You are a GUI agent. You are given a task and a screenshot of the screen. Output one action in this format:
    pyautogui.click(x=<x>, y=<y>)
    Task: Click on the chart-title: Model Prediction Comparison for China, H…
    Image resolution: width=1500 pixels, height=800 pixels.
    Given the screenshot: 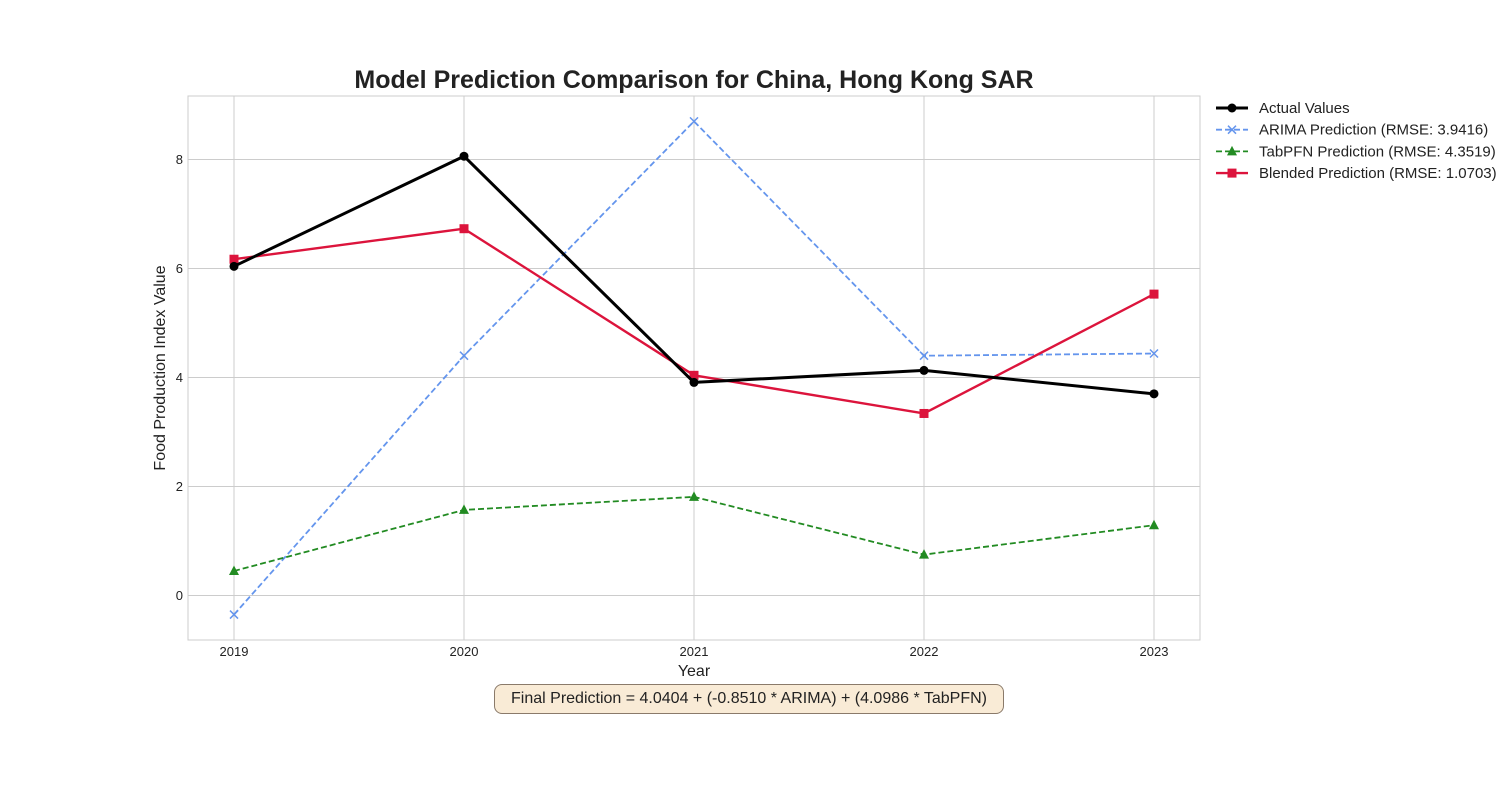 What is the action you would take?
    pyautogui.click(x=693, y=80)
    